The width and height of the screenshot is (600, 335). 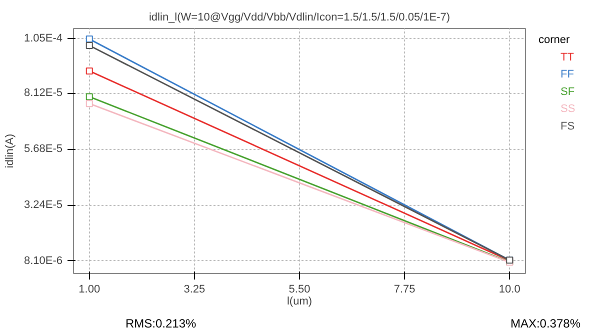 What do you see at coordinates (43, 38) in the screenshot?
I see `y-tick-label: 1.05E-4` at bounding box center [43, 38].